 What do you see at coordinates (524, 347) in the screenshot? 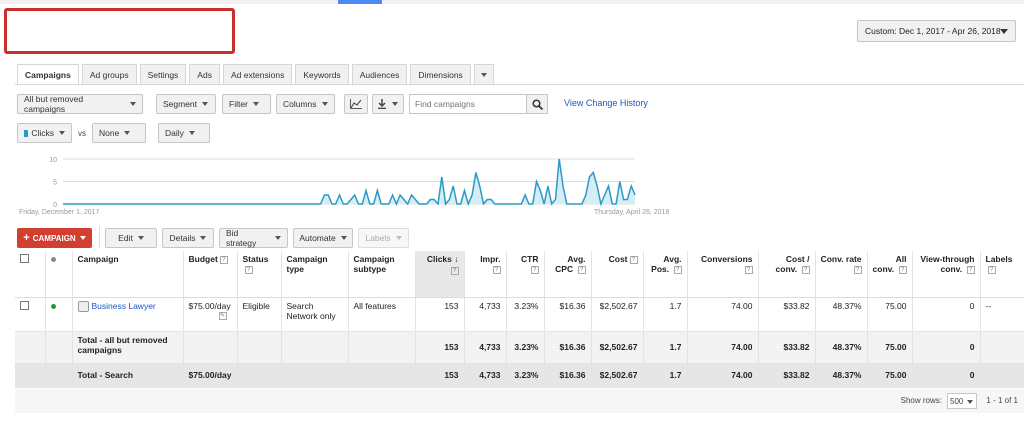
I see `total-removed-ctr: 3.23%` at bounding box center [524, 347].